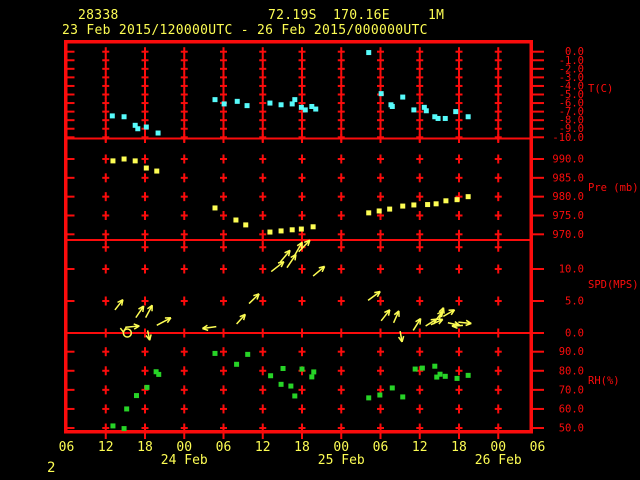 The height and width of the screenshot is (480, 640). What do you see at coordinates (420, 447) in the screenshot?
I see `x-axis-hour-label: 12` at bounding box center [420, 447].